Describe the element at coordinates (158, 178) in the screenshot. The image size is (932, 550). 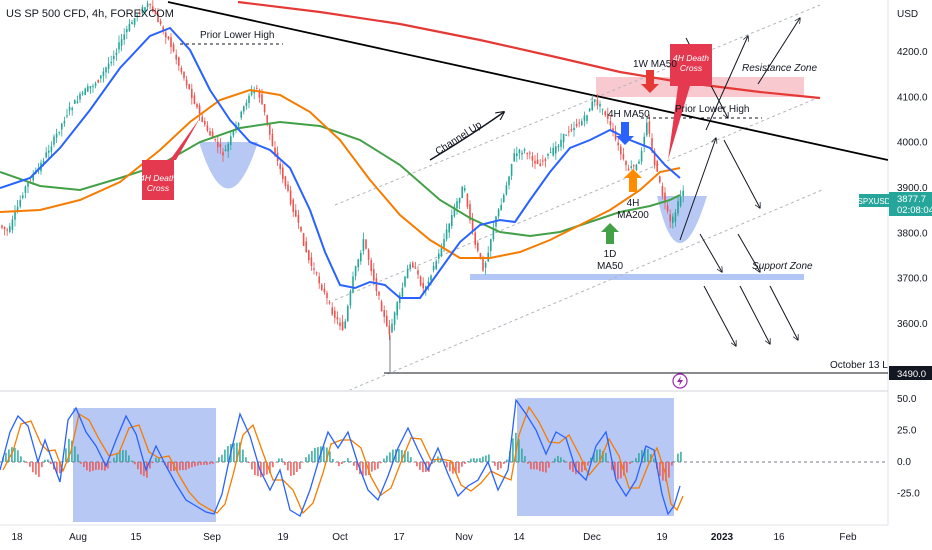
I see `death-cross-left-line1: 4H Death` at that location.